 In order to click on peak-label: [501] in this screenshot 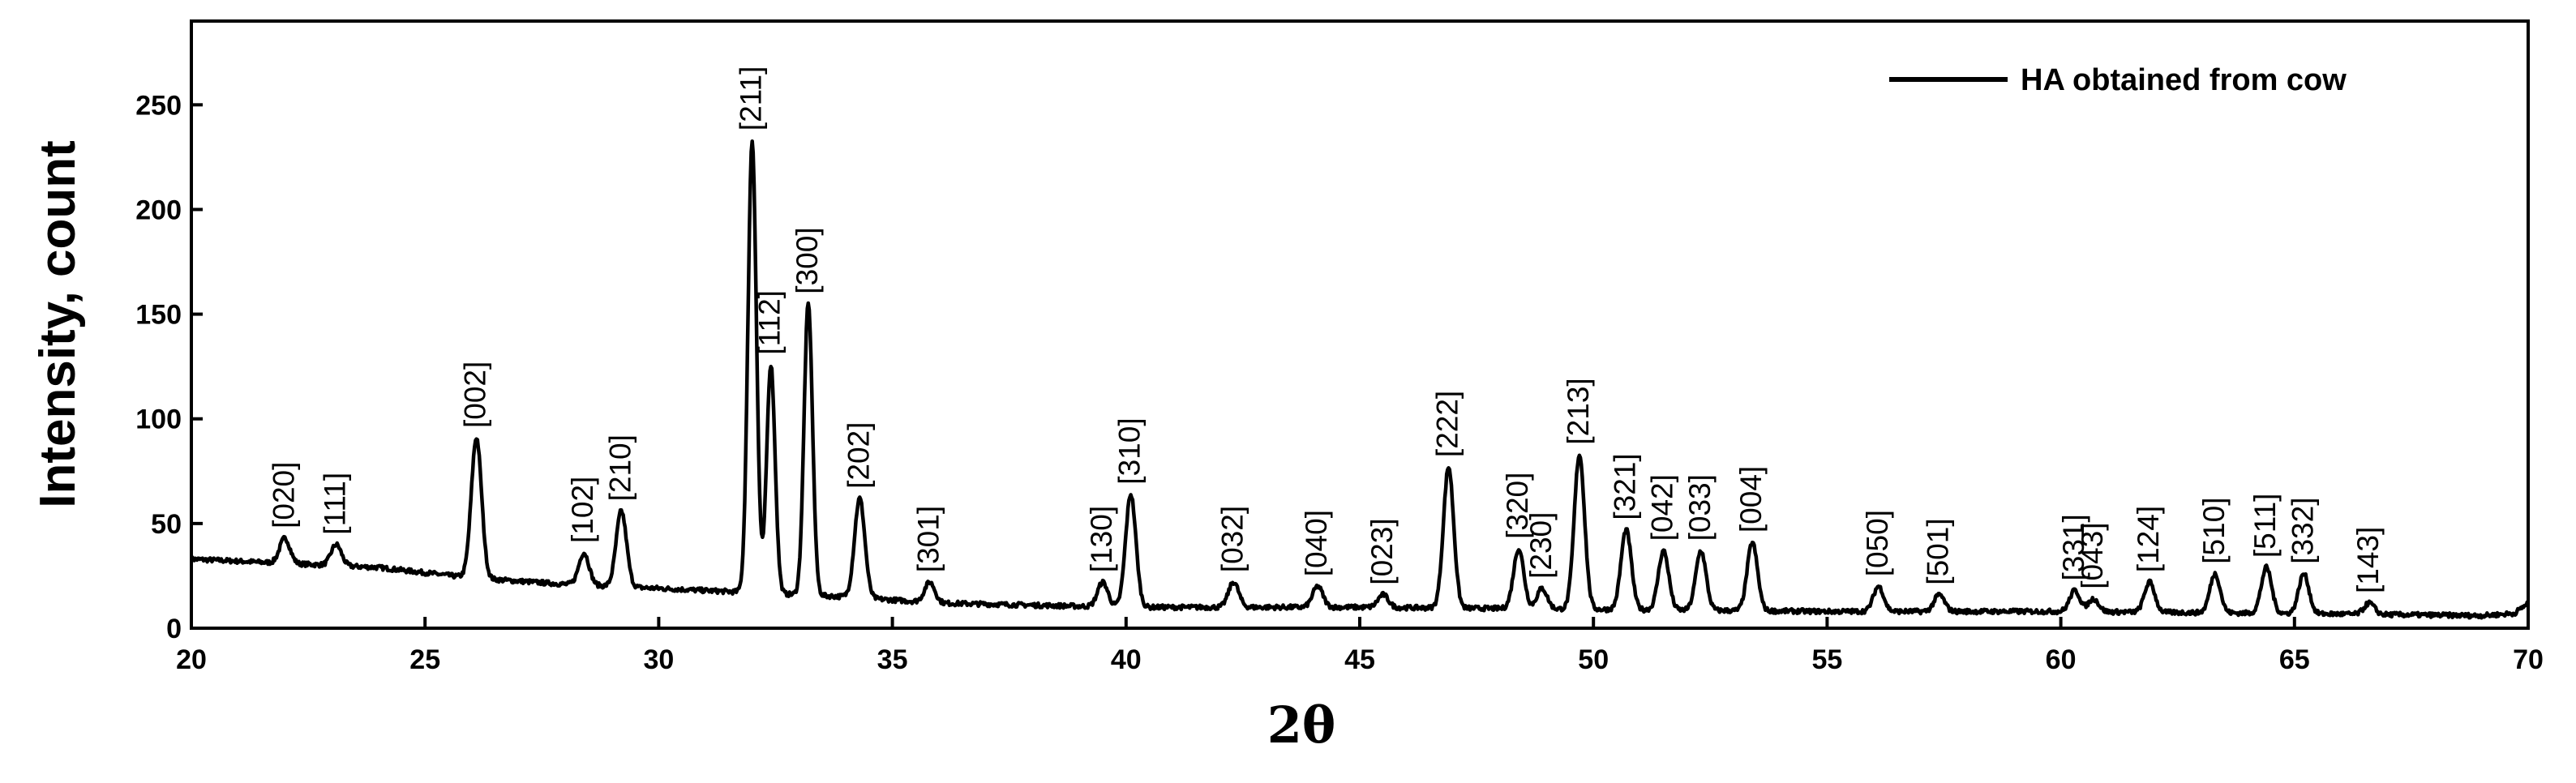, I will do `click(1938, 551)`.